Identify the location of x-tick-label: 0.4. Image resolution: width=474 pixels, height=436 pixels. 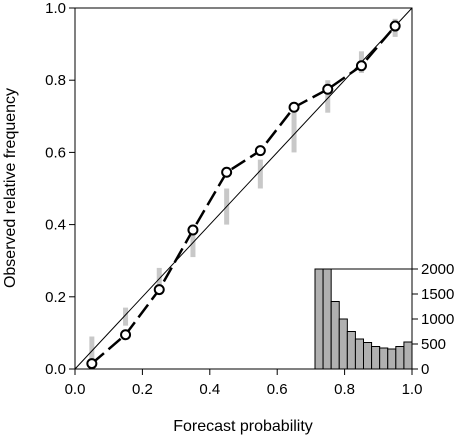
(209, 389).